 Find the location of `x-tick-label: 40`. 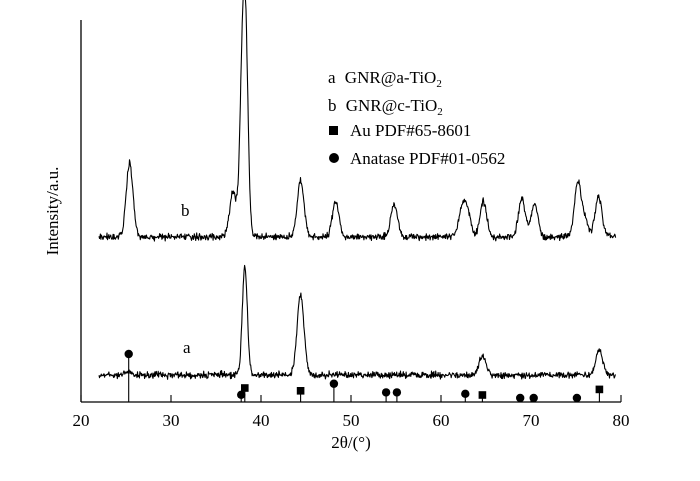

x-tick-label: 40 is located at coordinates (261, 420).